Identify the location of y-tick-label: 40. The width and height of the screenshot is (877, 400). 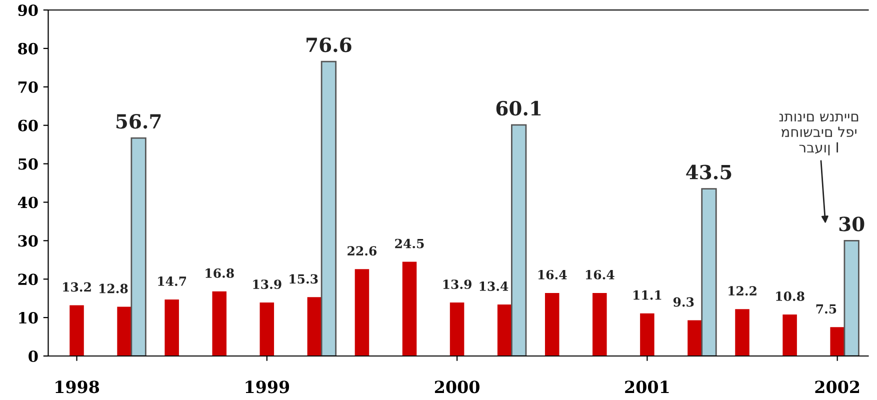
(28, 202).